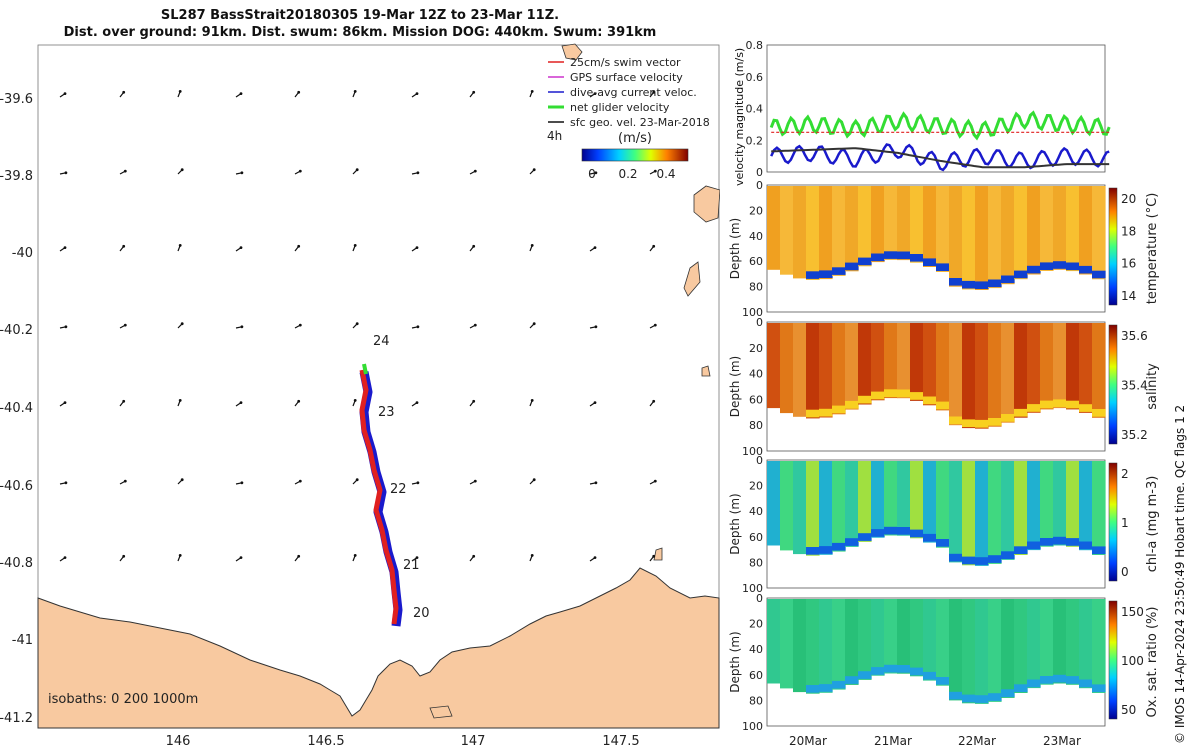  Describe the element at coordinates (756, 374) in the screenshot. I see `depth-tick: 40` at that location.